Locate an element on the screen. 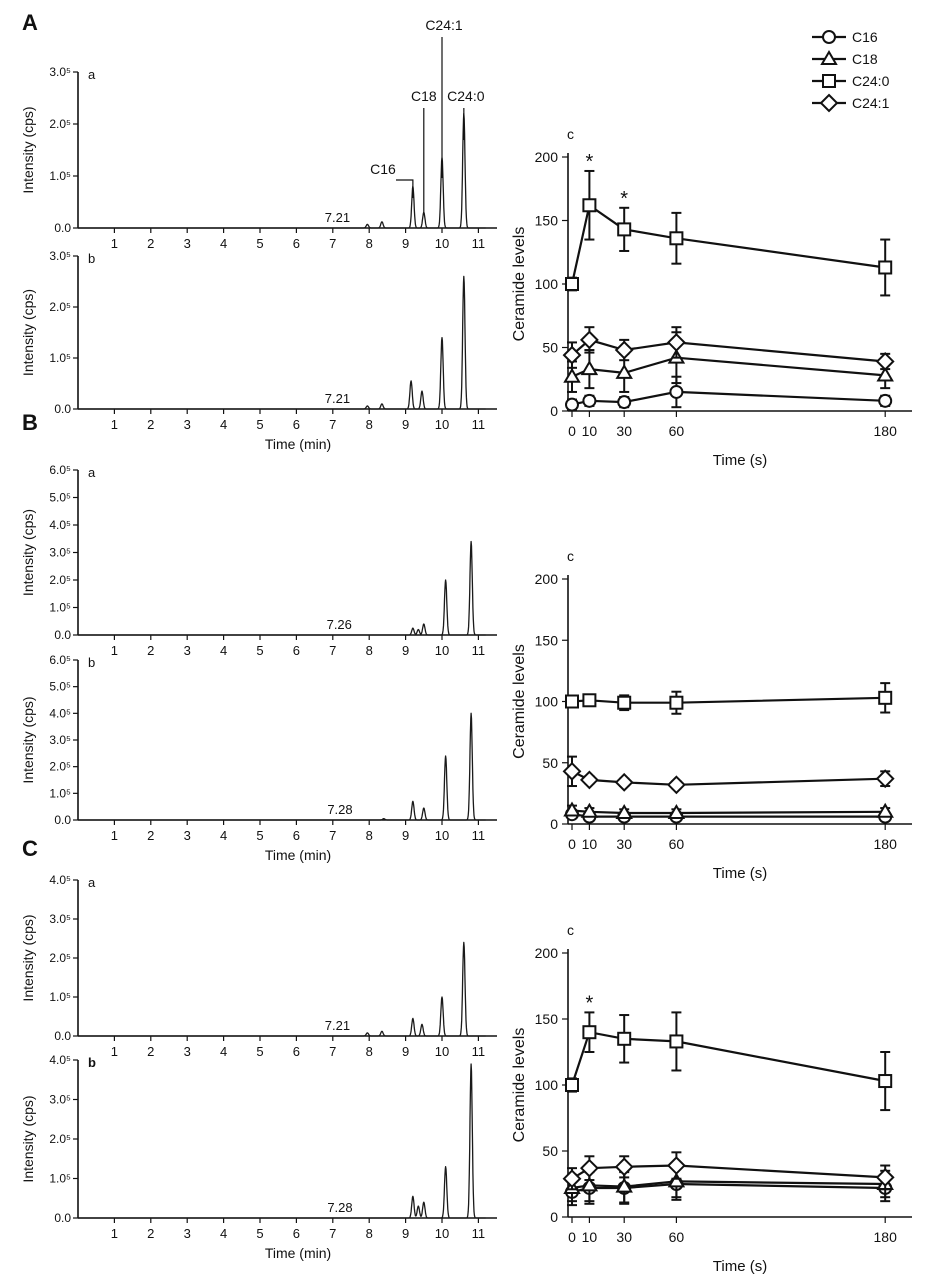 This screenshot has width=936, height=1280. x-tick-label: 8 is located at coordinates (369, 1051).